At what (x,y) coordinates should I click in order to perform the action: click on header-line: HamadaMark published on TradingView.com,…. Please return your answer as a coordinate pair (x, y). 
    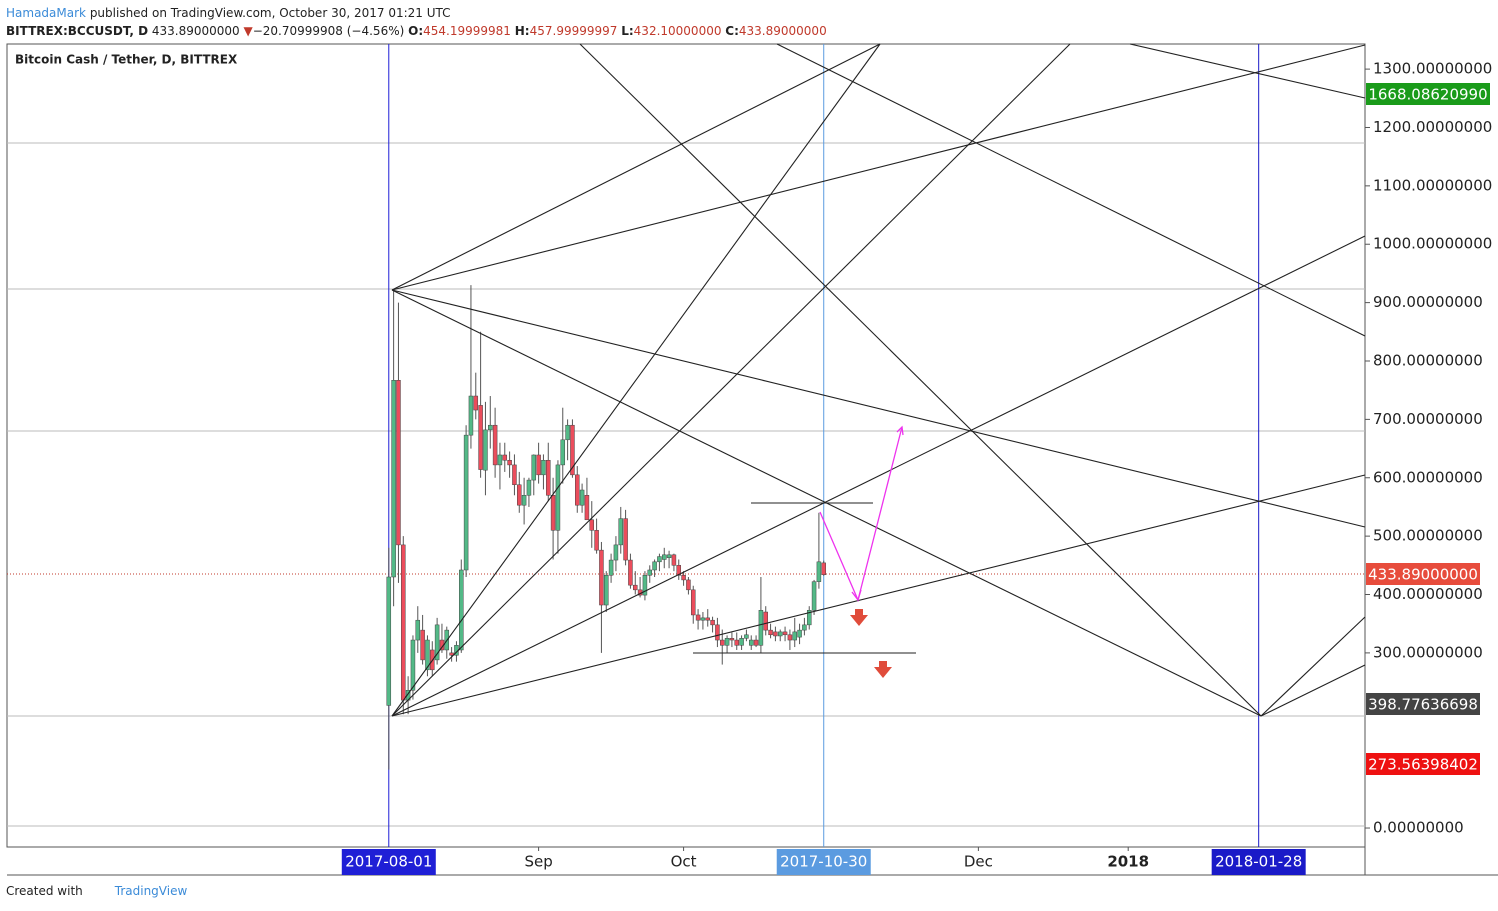
    Looking at the image, I should click on (416, 13).